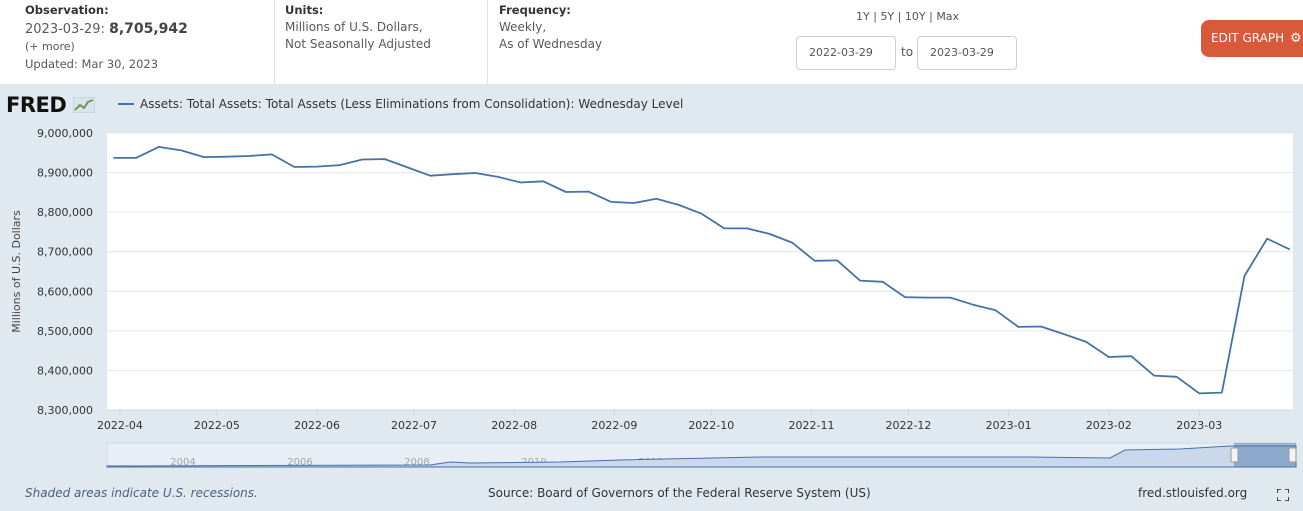  What do you see at coordinates (1199, 425) in the screenshot?
I see `x-tick-label: 2023-03` at bounding box center [1199, 425].